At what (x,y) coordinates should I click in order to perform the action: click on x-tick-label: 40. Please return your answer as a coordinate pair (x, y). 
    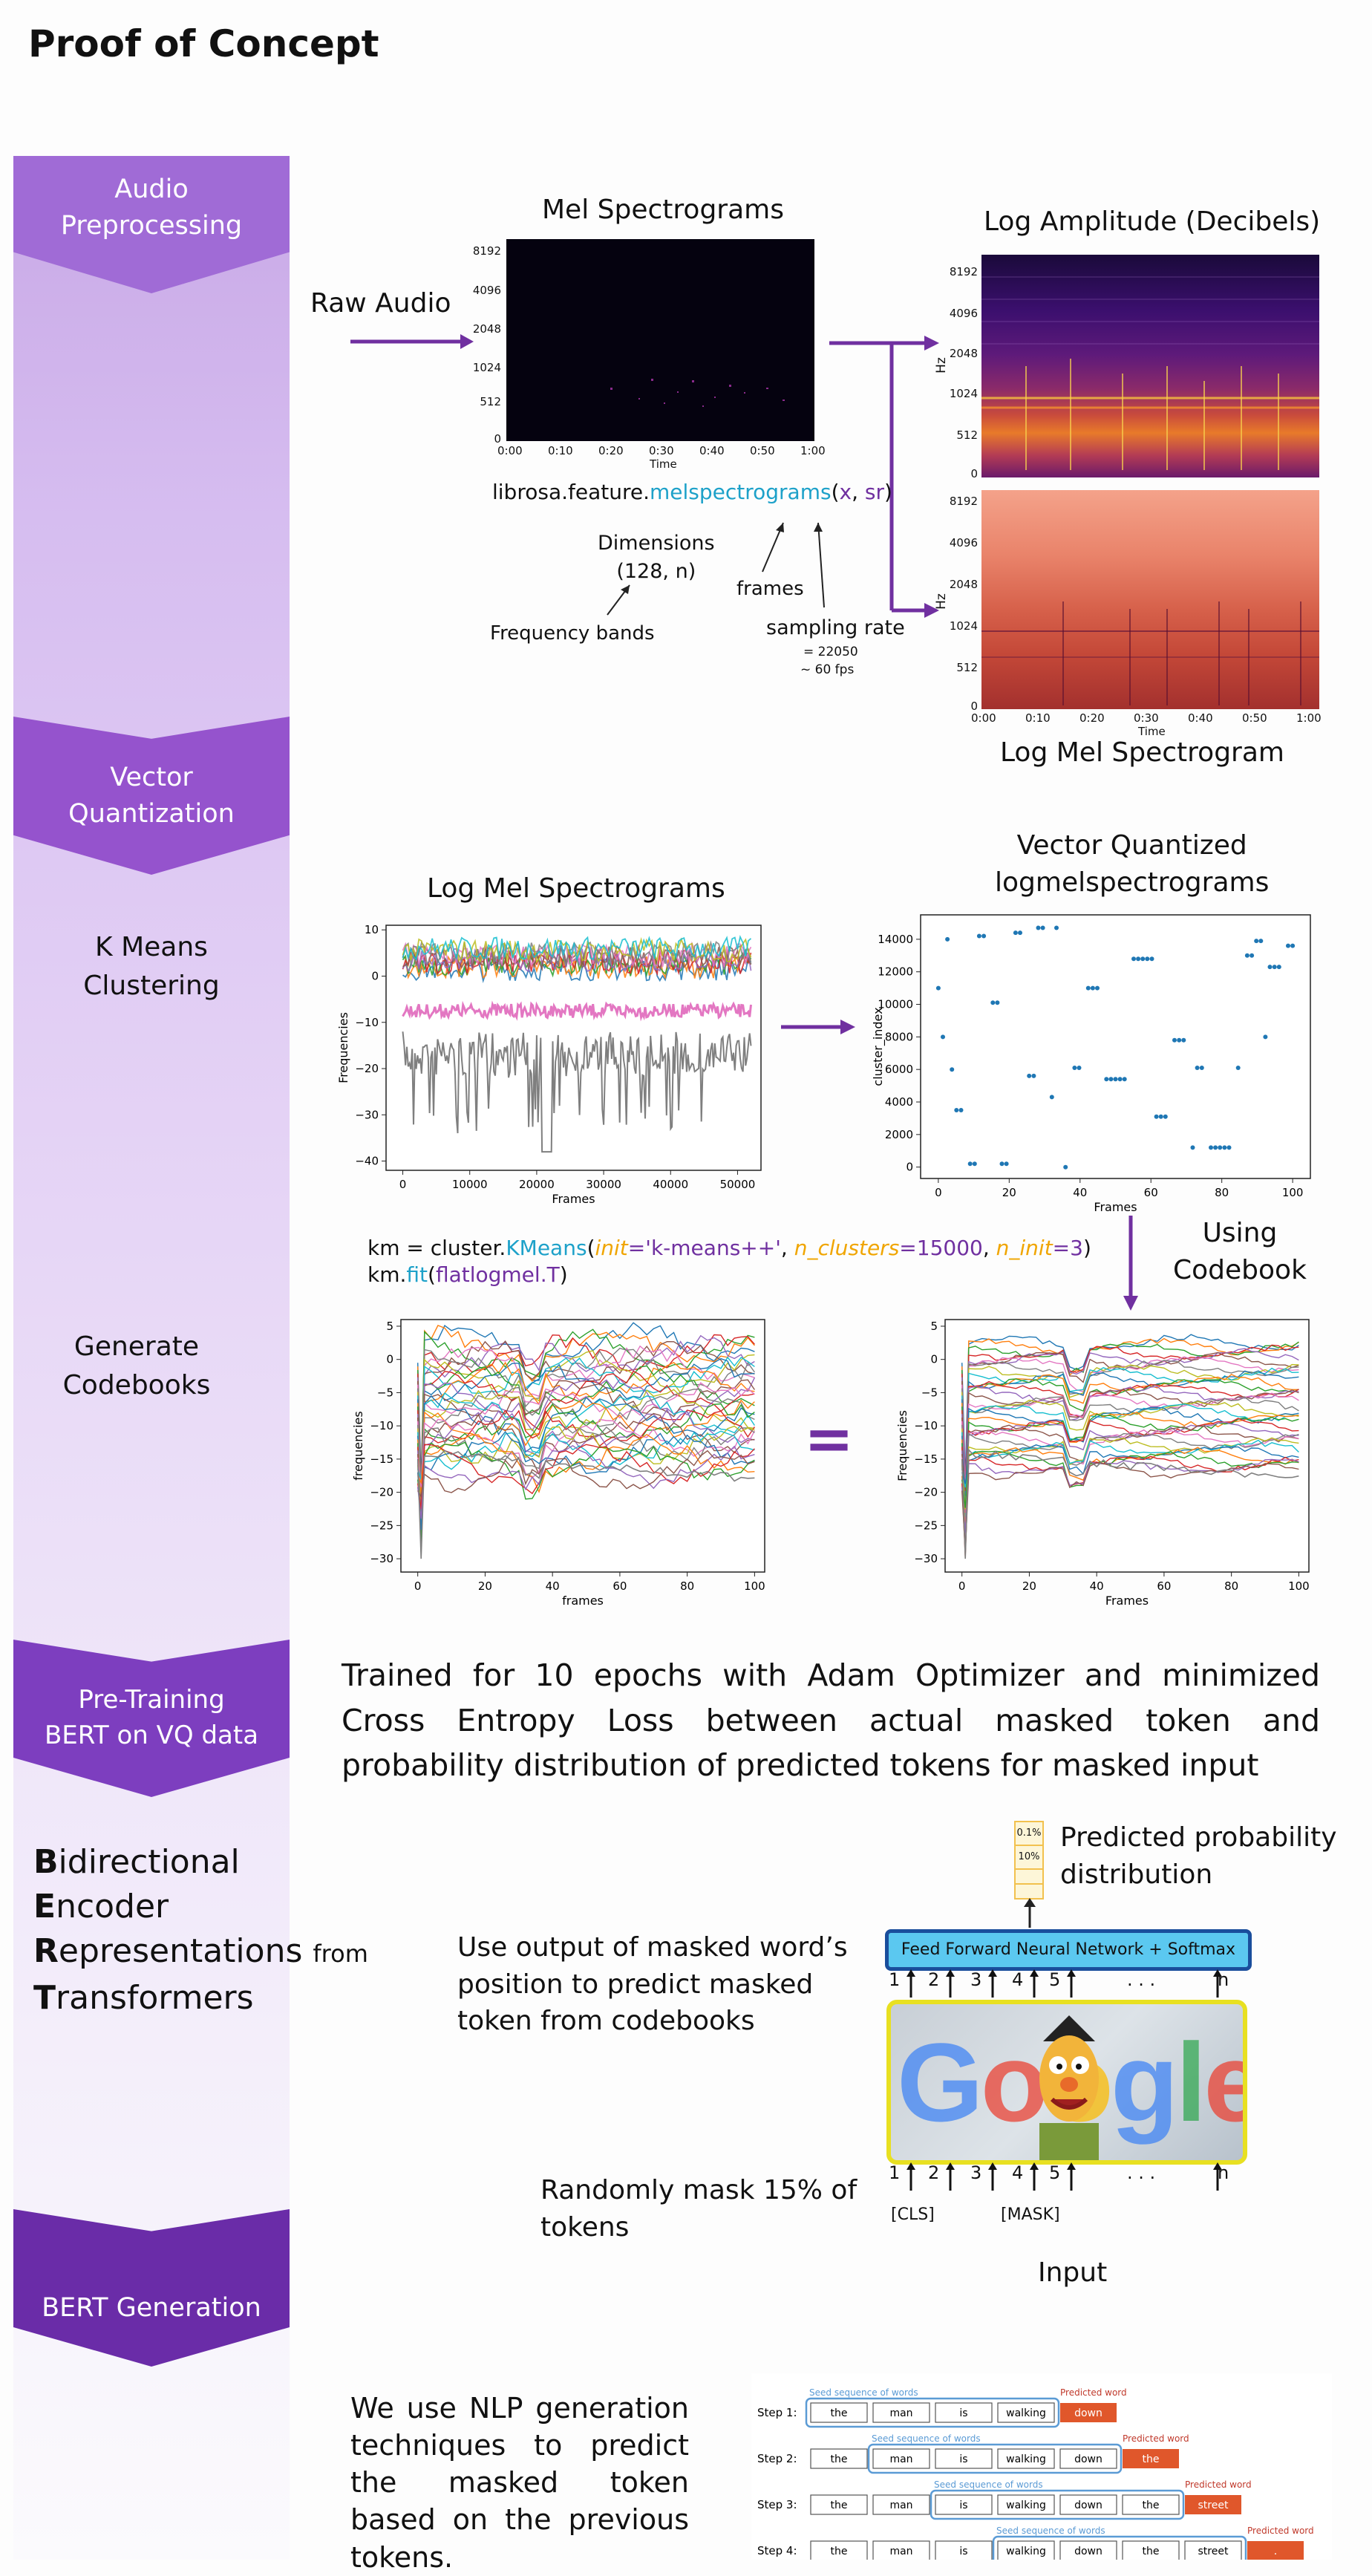
    Looking at the image, I should click on (1080, 1192).